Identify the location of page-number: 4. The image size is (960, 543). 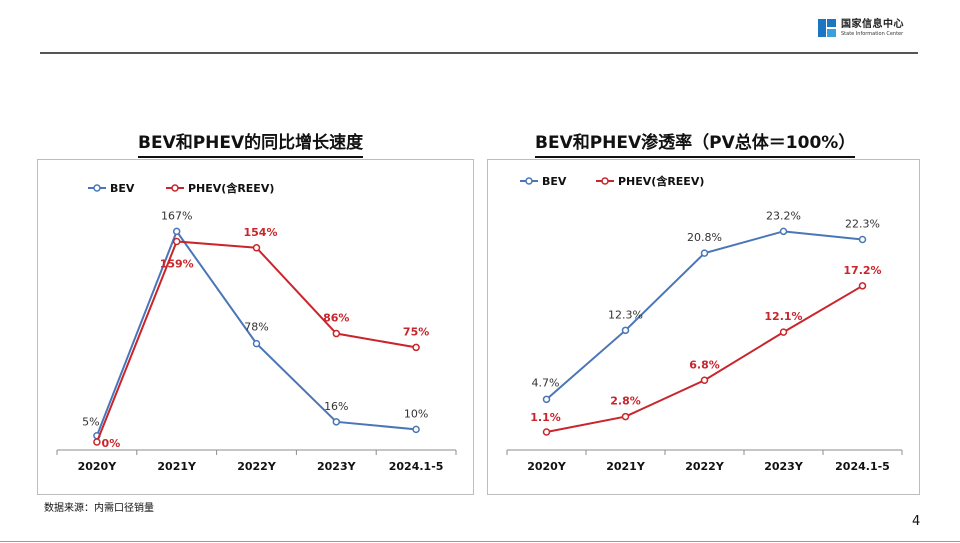
(916, 521).